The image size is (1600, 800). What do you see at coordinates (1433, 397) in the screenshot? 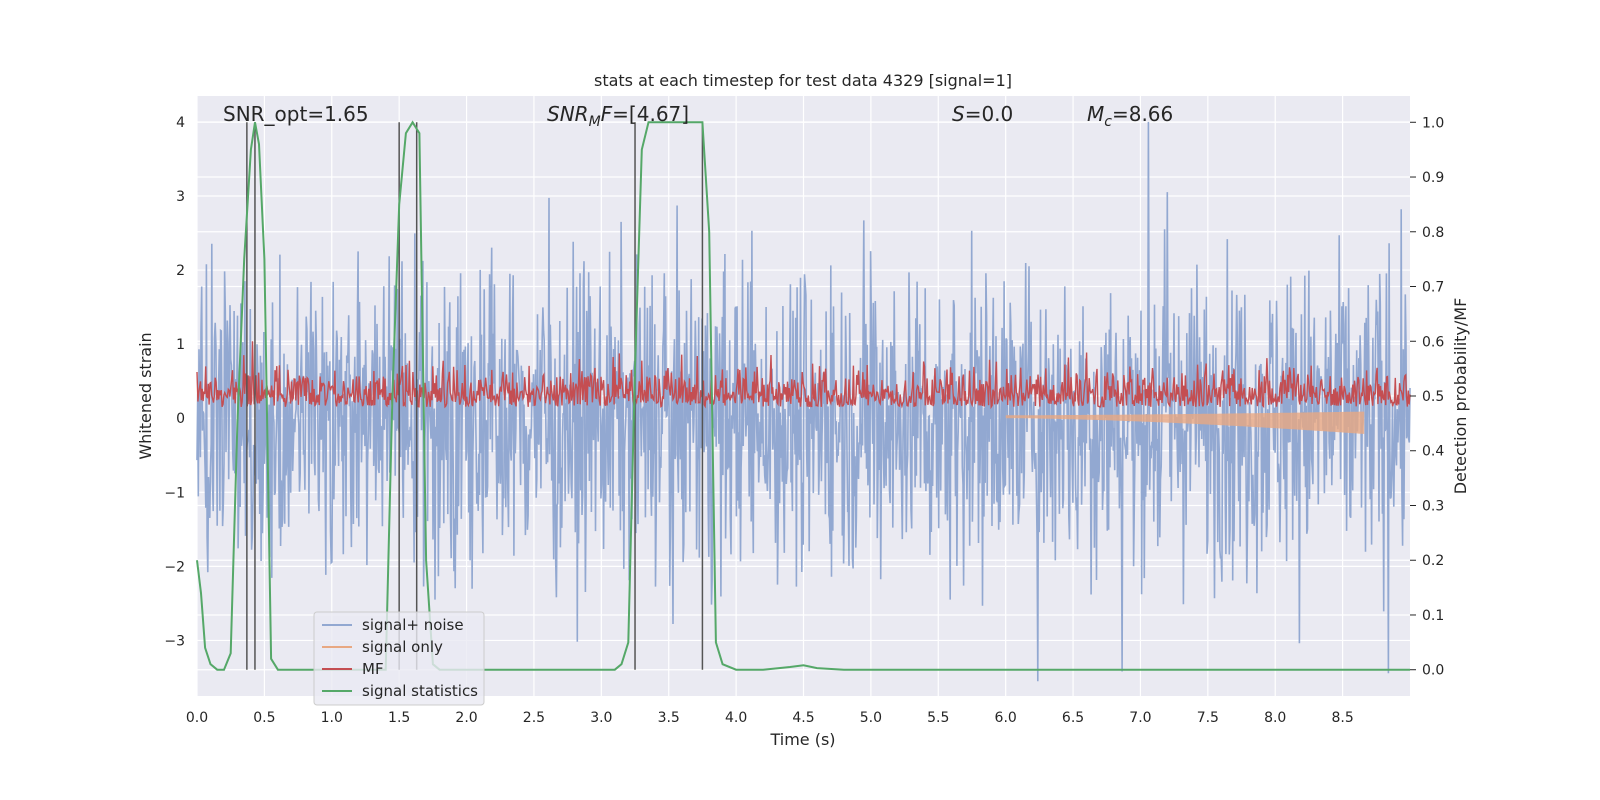
I see `y-tick-label-right: 0.5` at bounding box center [1433, 397].